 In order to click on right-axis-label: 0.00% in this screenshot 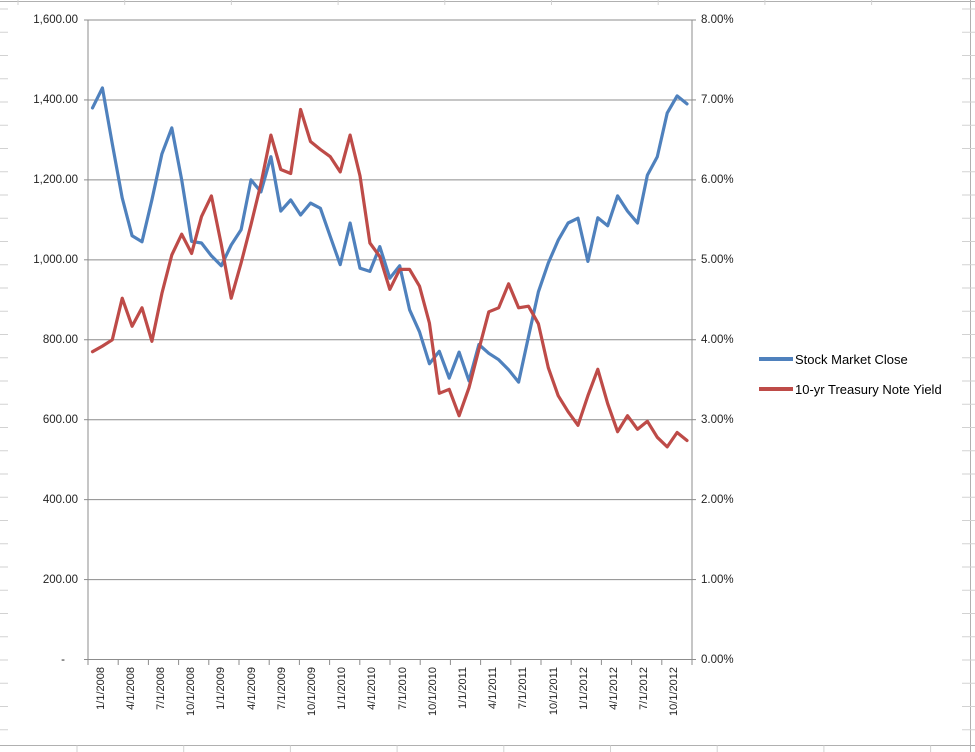, I will do `click(717, 659)`.